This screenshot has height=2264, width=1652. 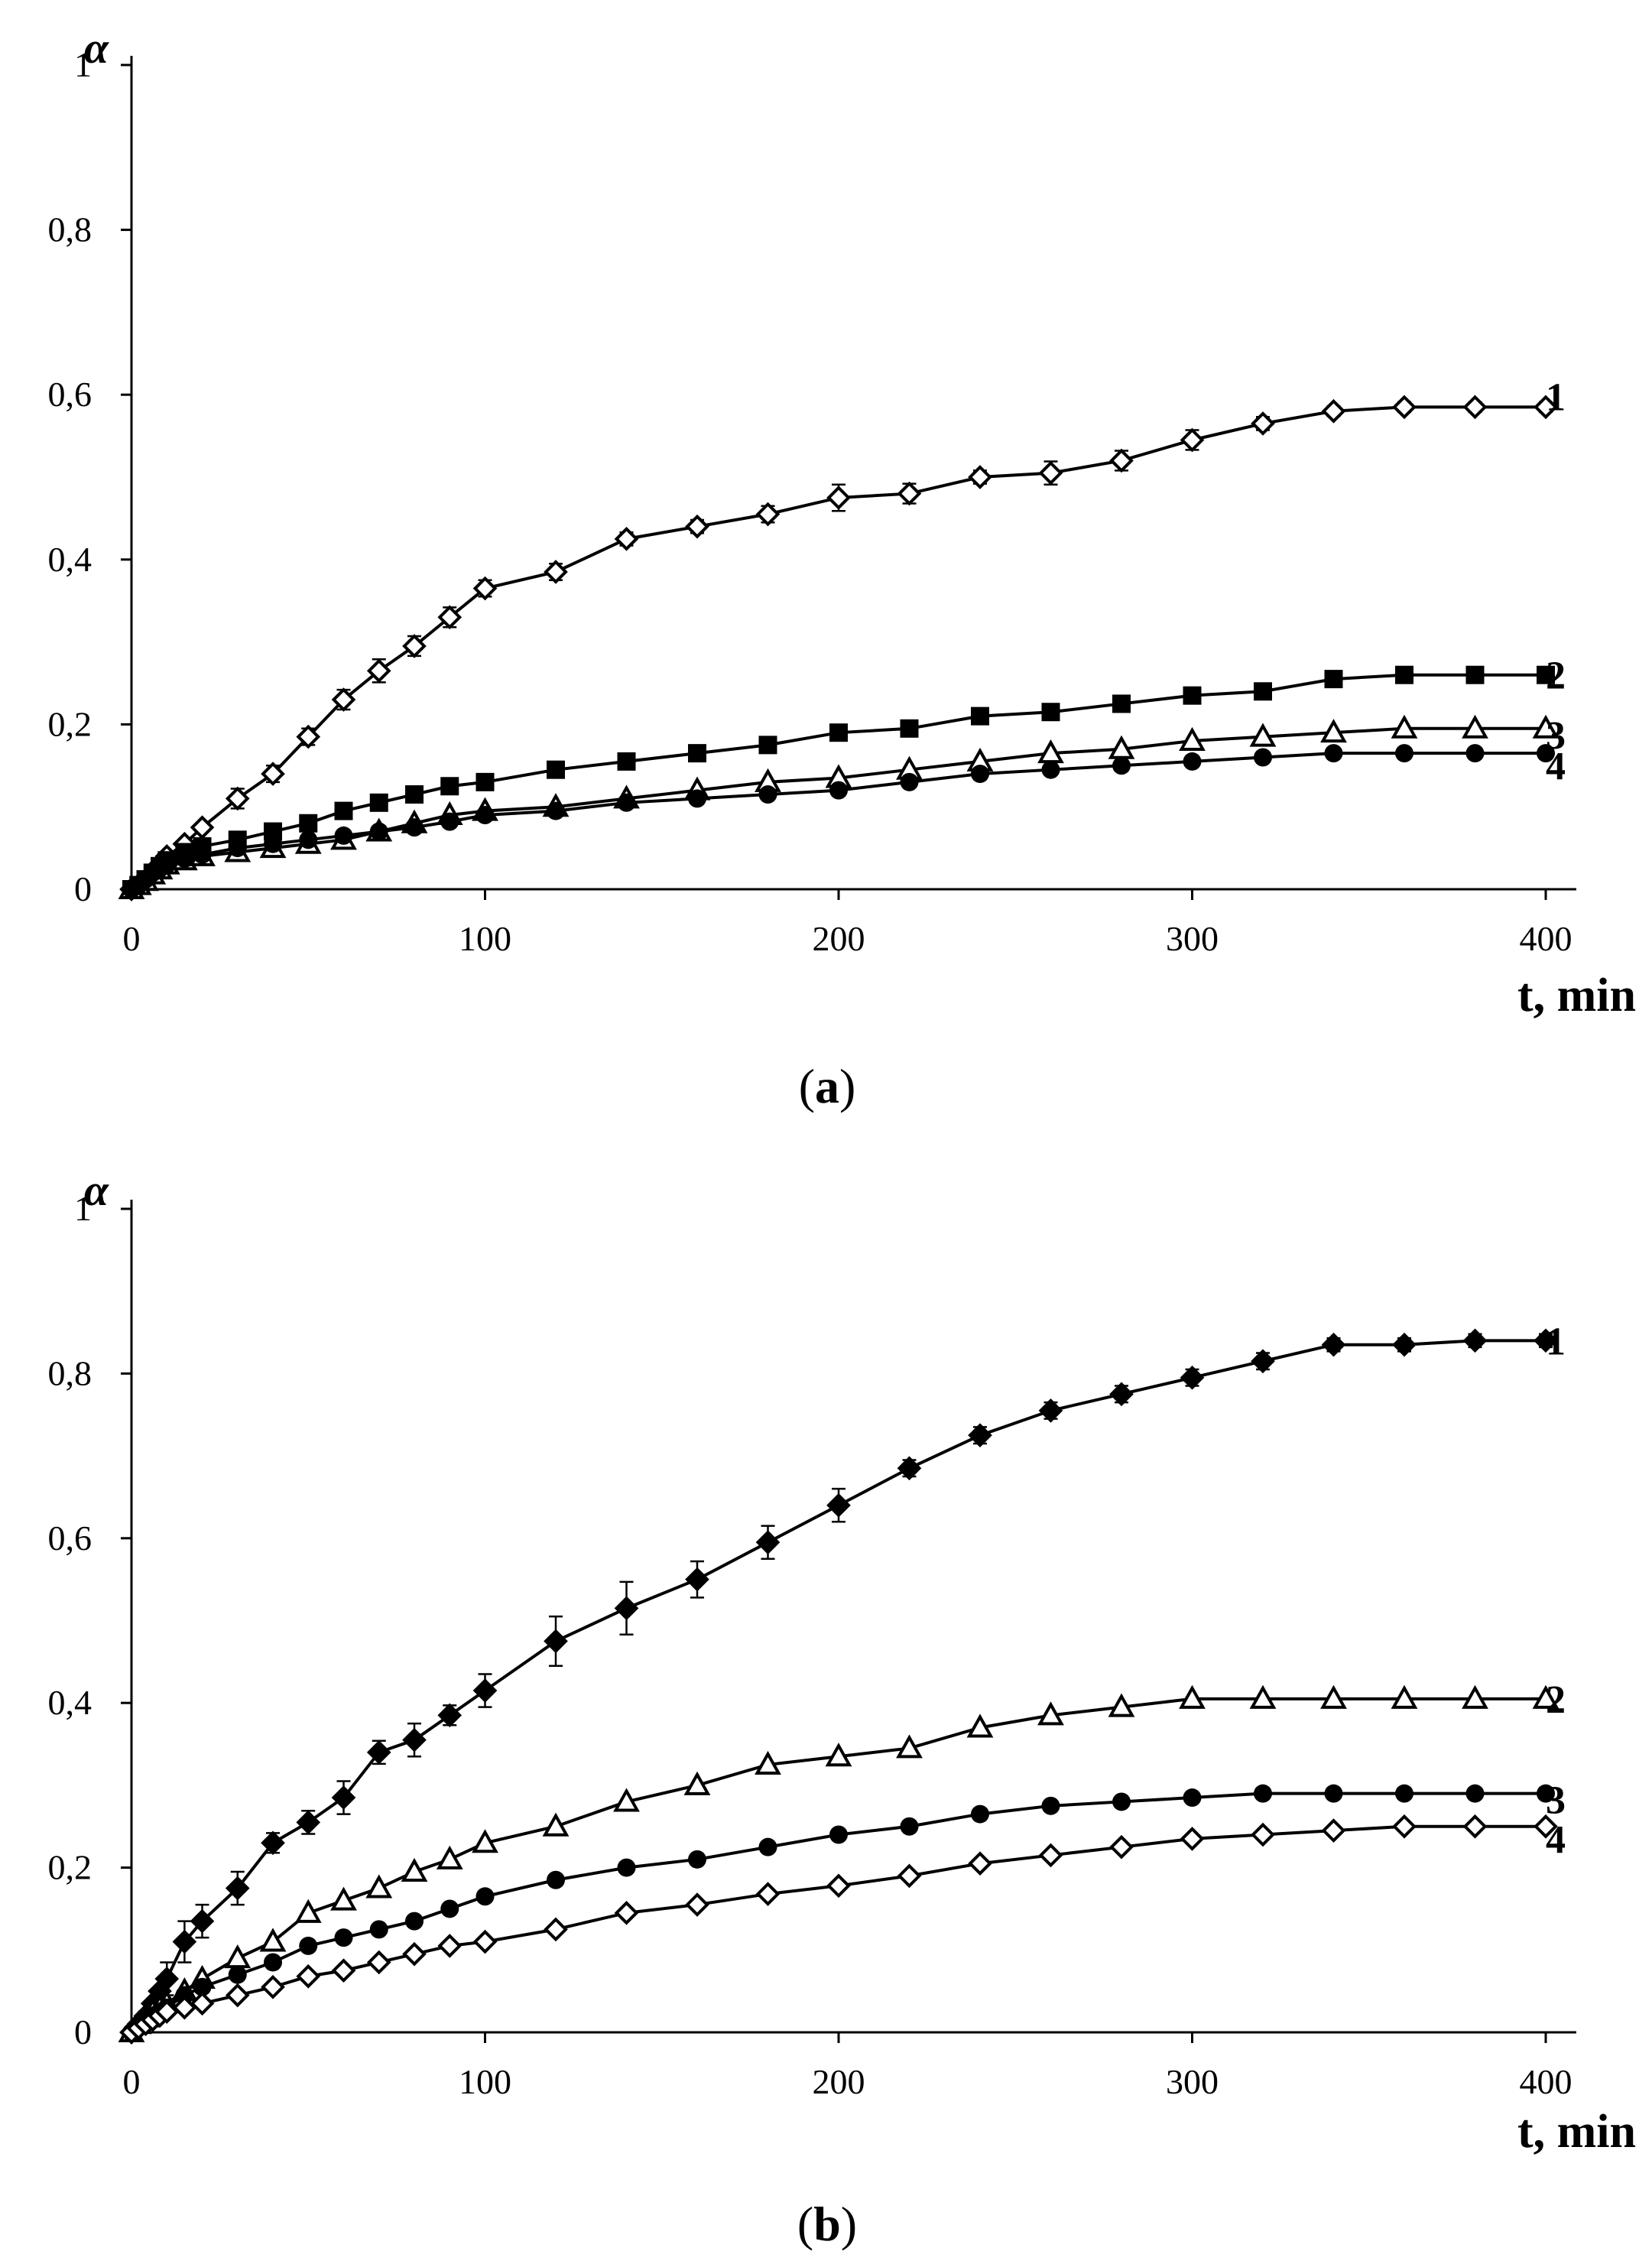 What do you see at coordinates (1556, 676) in the screenshot?
I see `series-label: 2` at bounding box center [1556, 676].